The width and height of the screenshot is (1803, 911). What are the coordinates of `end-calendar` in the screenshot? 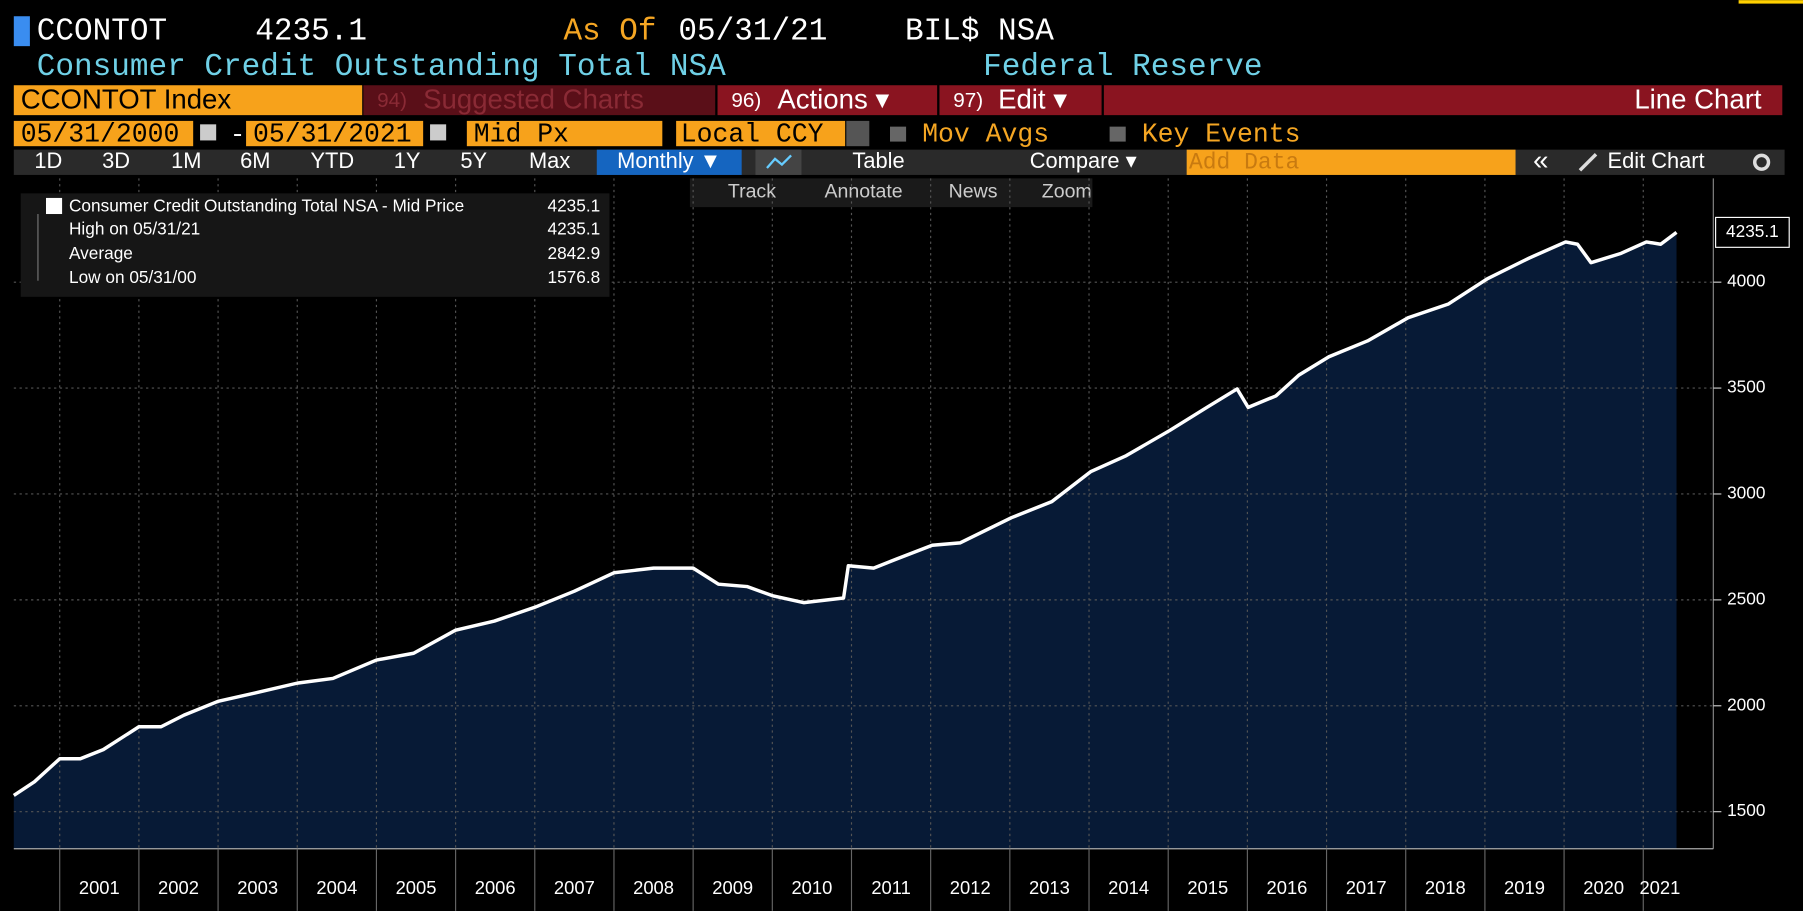 It's located at (438, 132).